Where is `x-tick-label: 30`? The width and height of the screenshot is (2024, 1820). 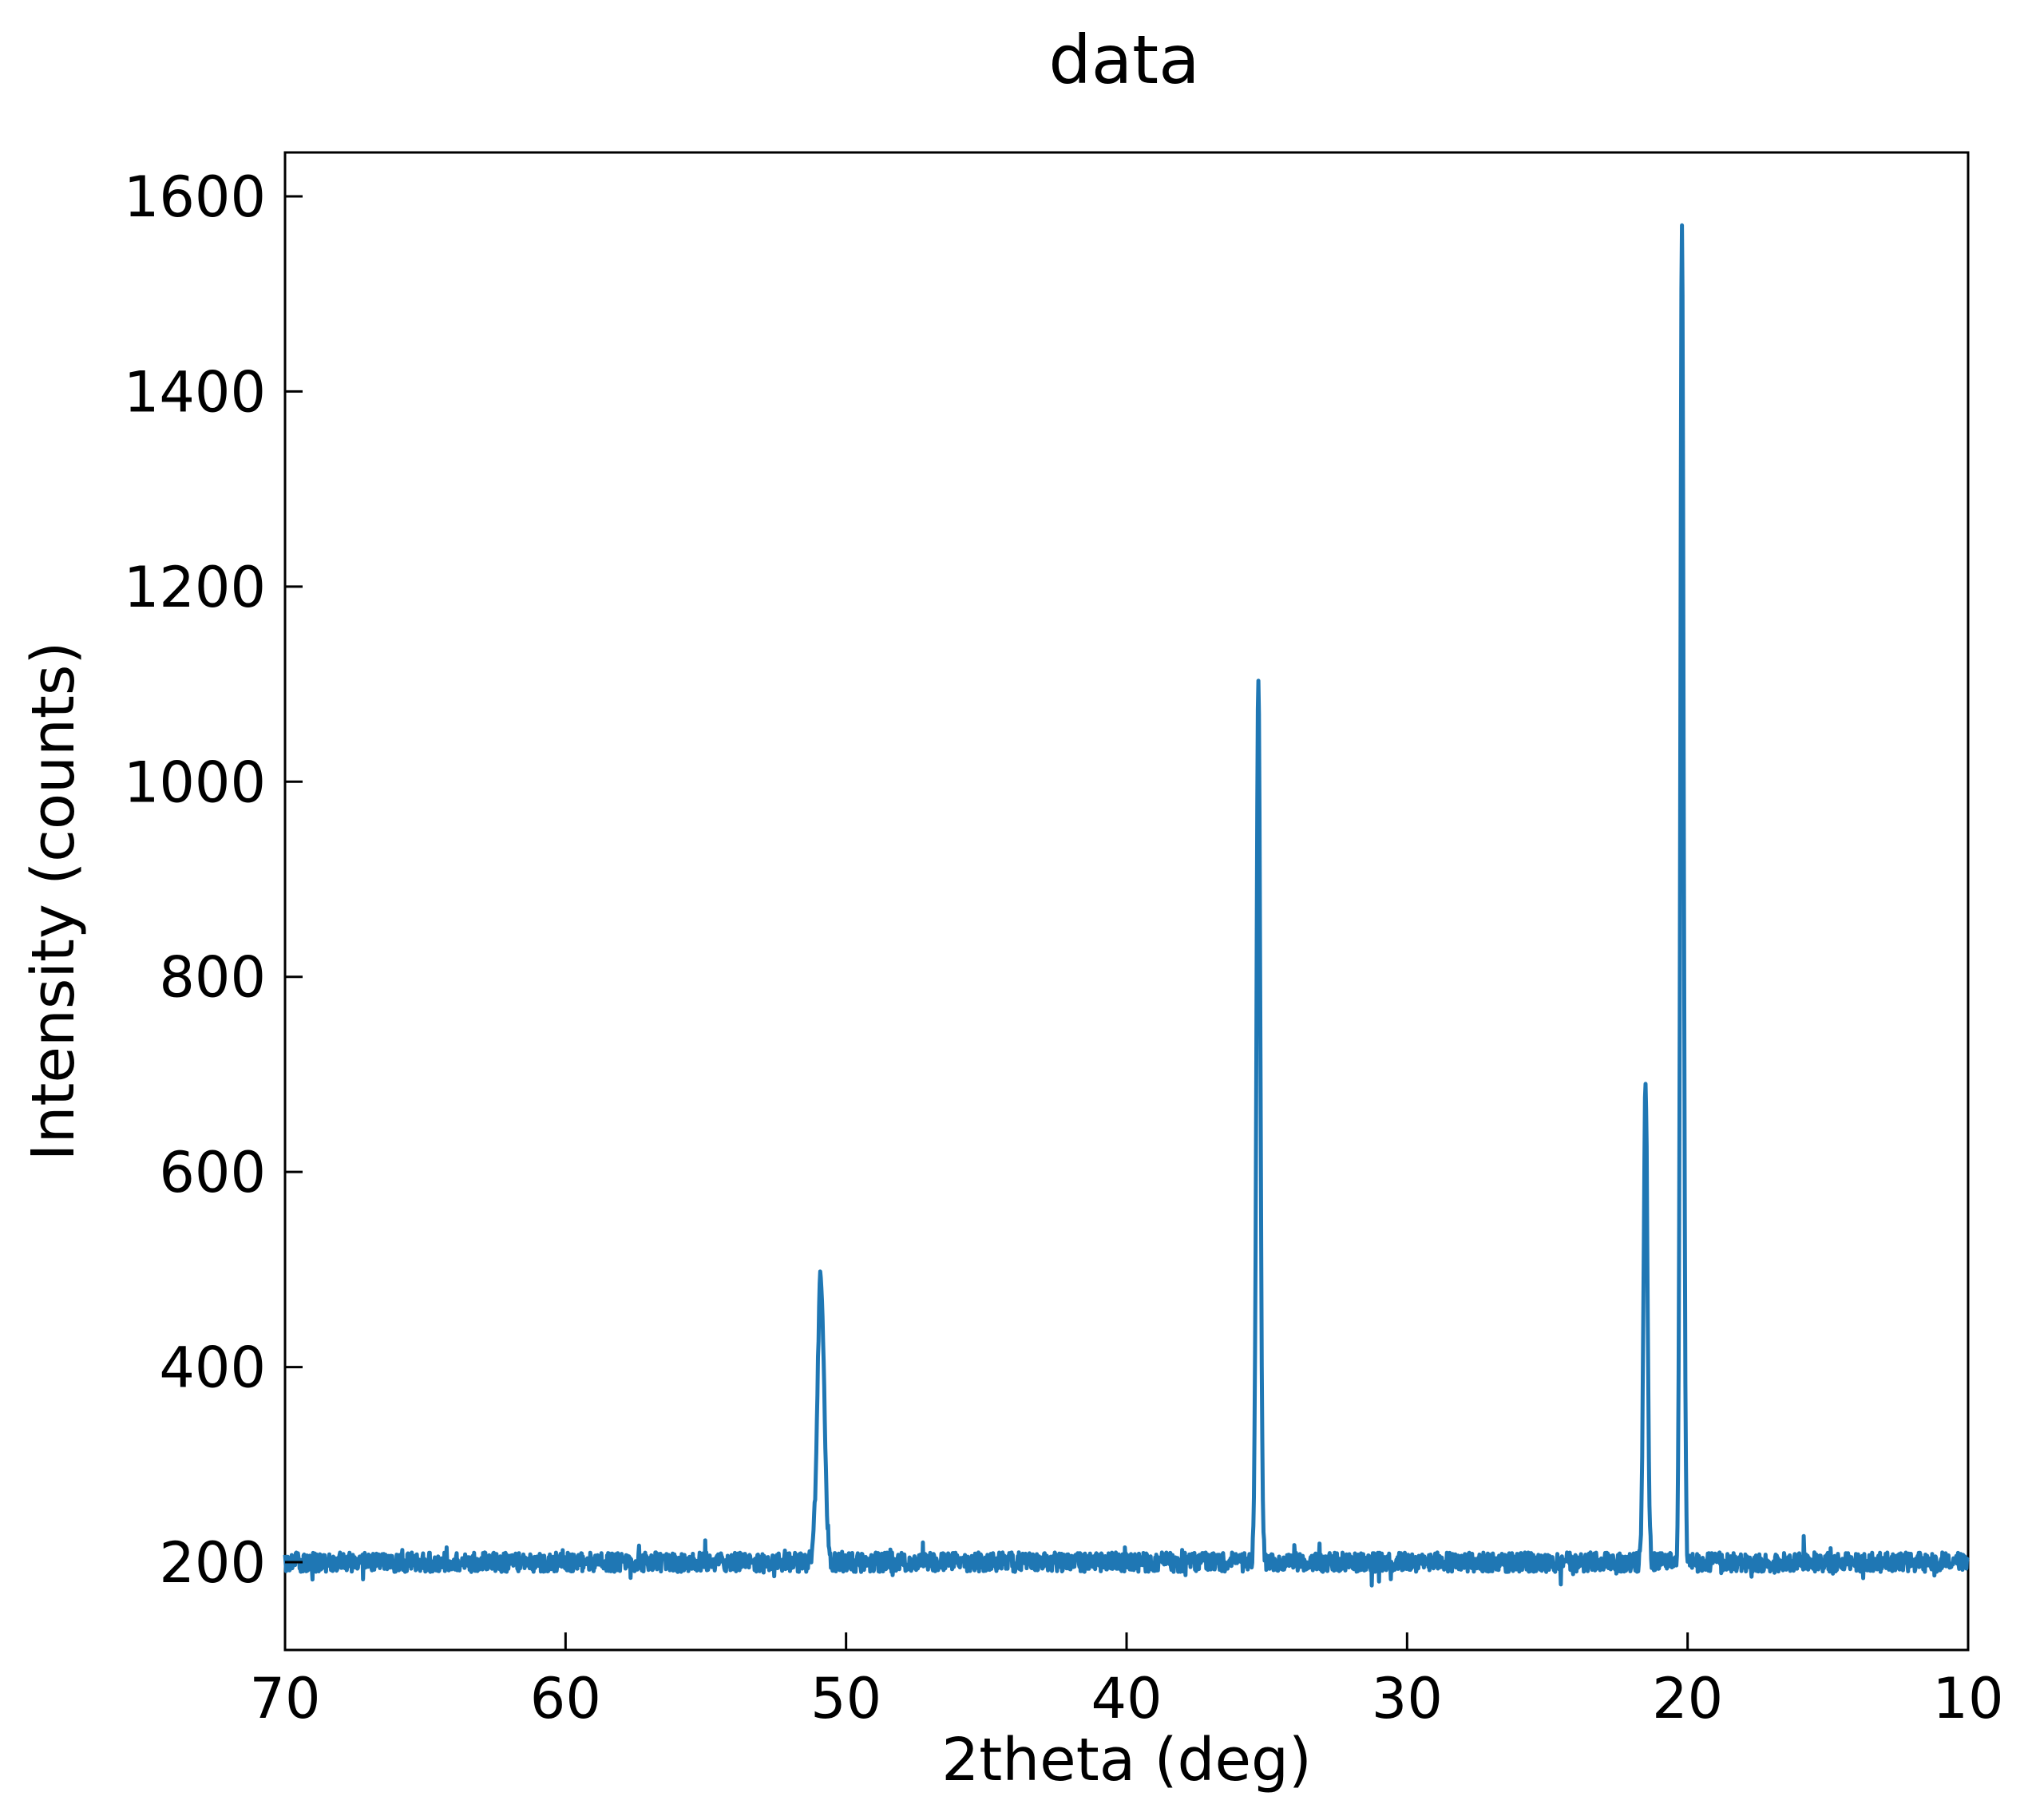 x-tick-label: 30 is located at coordinates (1407, 1698).